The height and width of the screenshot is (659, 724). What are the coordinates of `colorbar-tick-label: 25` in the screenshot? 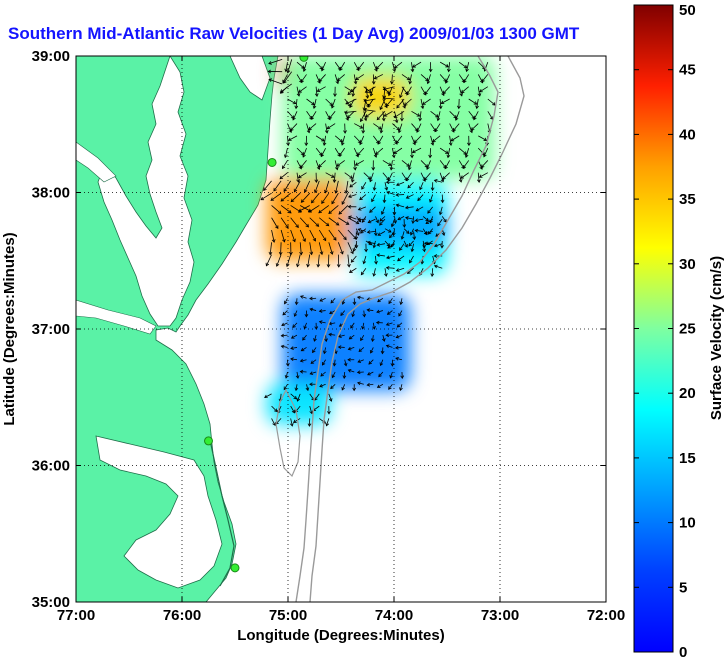 It's located at (687, 329).